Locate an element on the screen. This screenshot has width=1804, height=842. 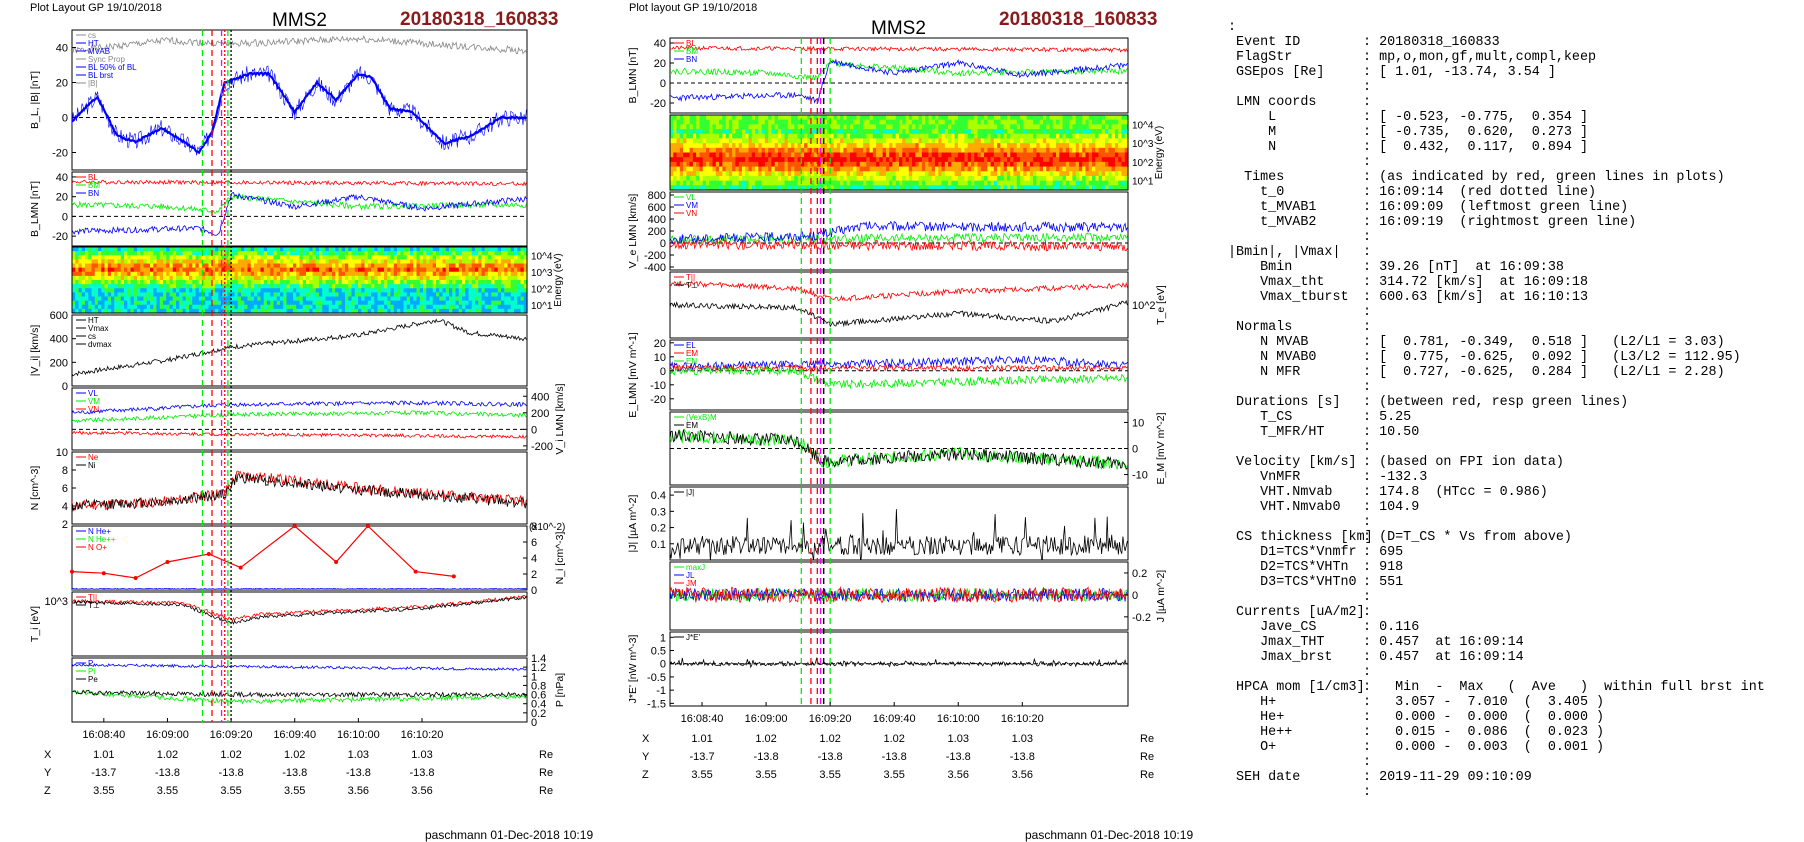
info-value: : 314.72 [km/s] at 16:09:18 is located at coordinates (1475, 282).